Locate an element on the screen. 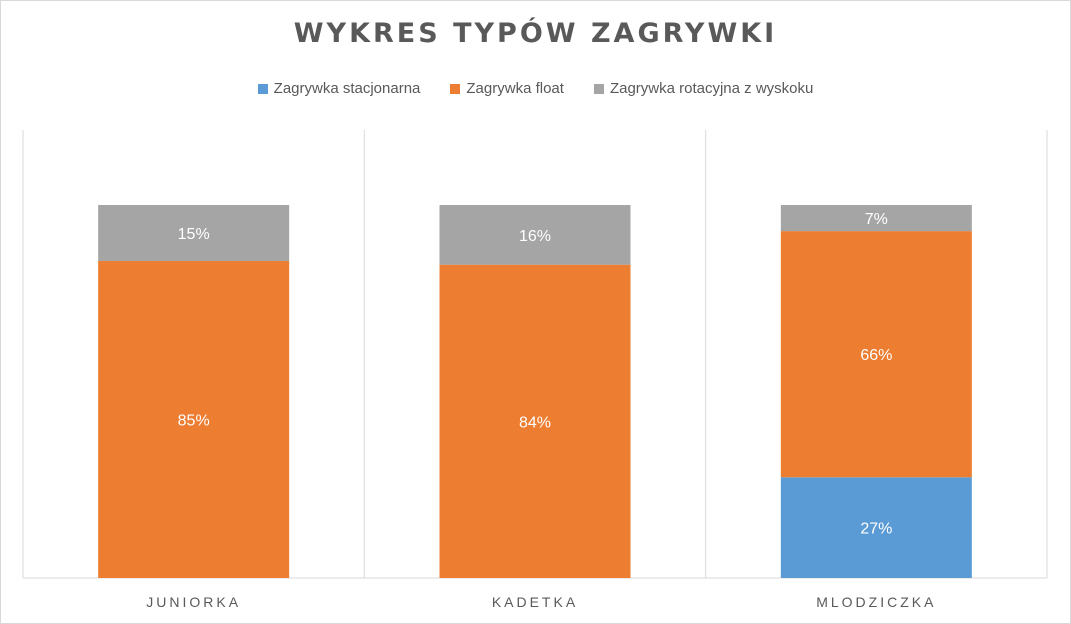 This screenshot has width=1071, height=624. legend-swatch-float is located at coordinates (455, 88).